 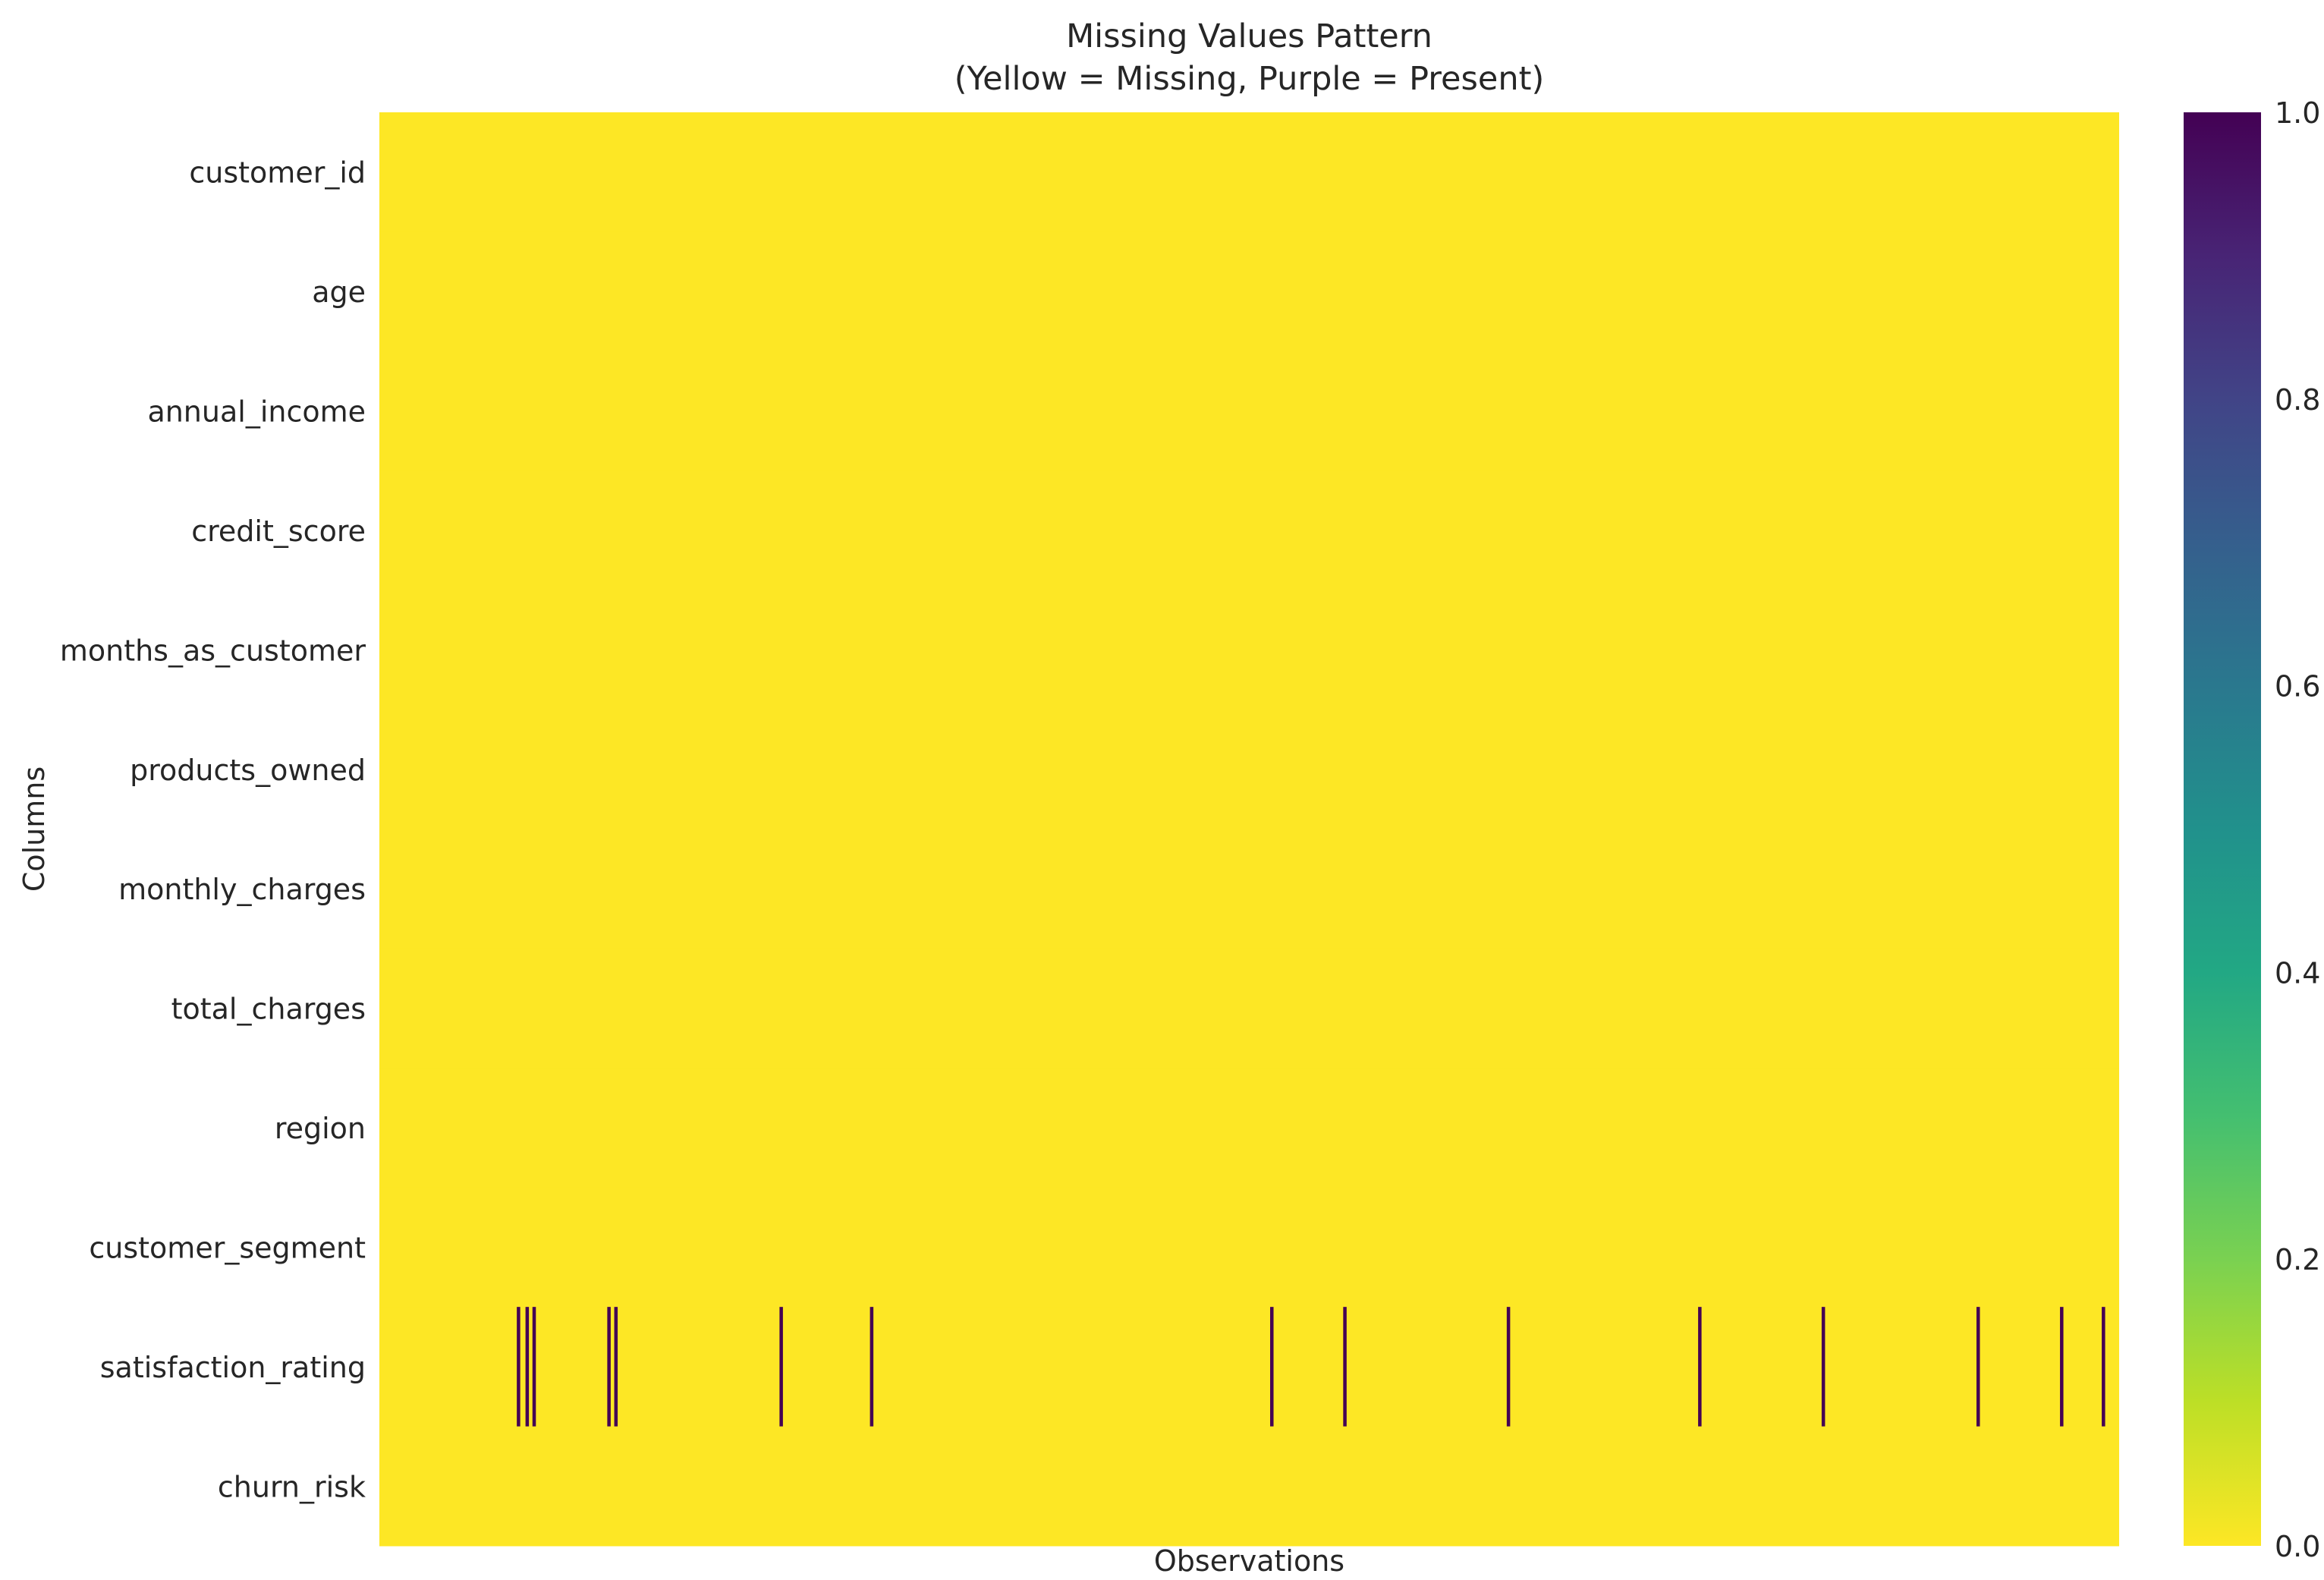 I want to click on y-tick-label-churn_risk: churn_risk, so click(x=292, y=1486).